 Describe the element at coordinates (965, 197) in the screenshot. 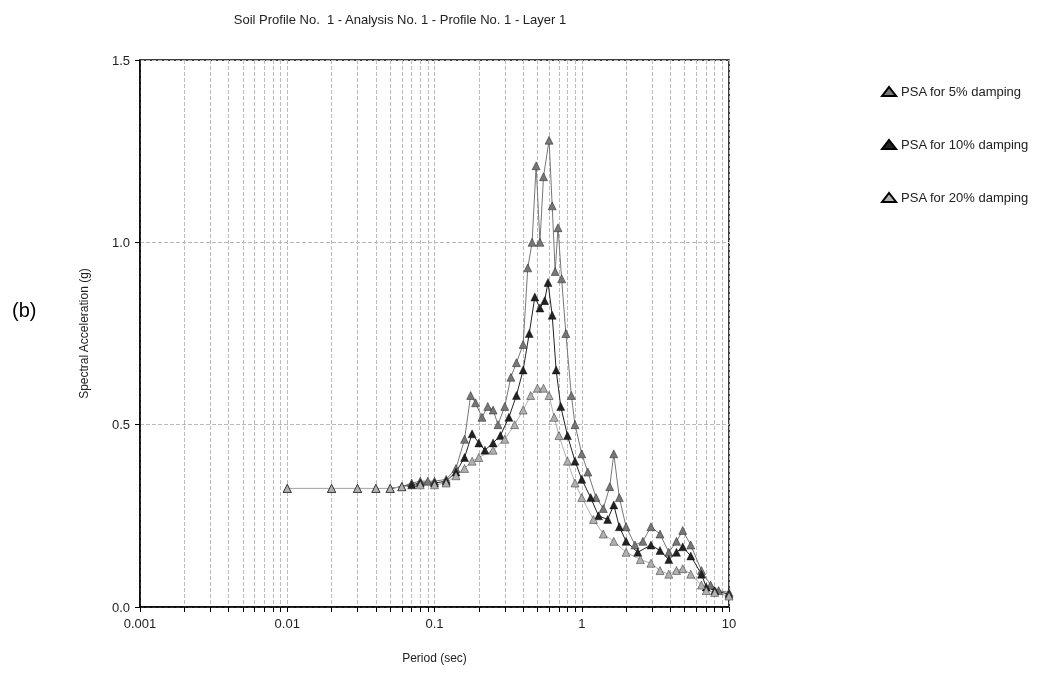

I see `legend-label: PSA for 20% damping` at that location.